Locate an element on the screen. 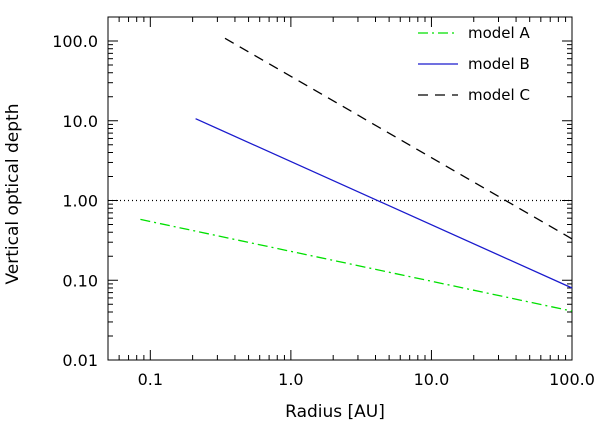  legend-label: model C is located at coordinates (499, 95).